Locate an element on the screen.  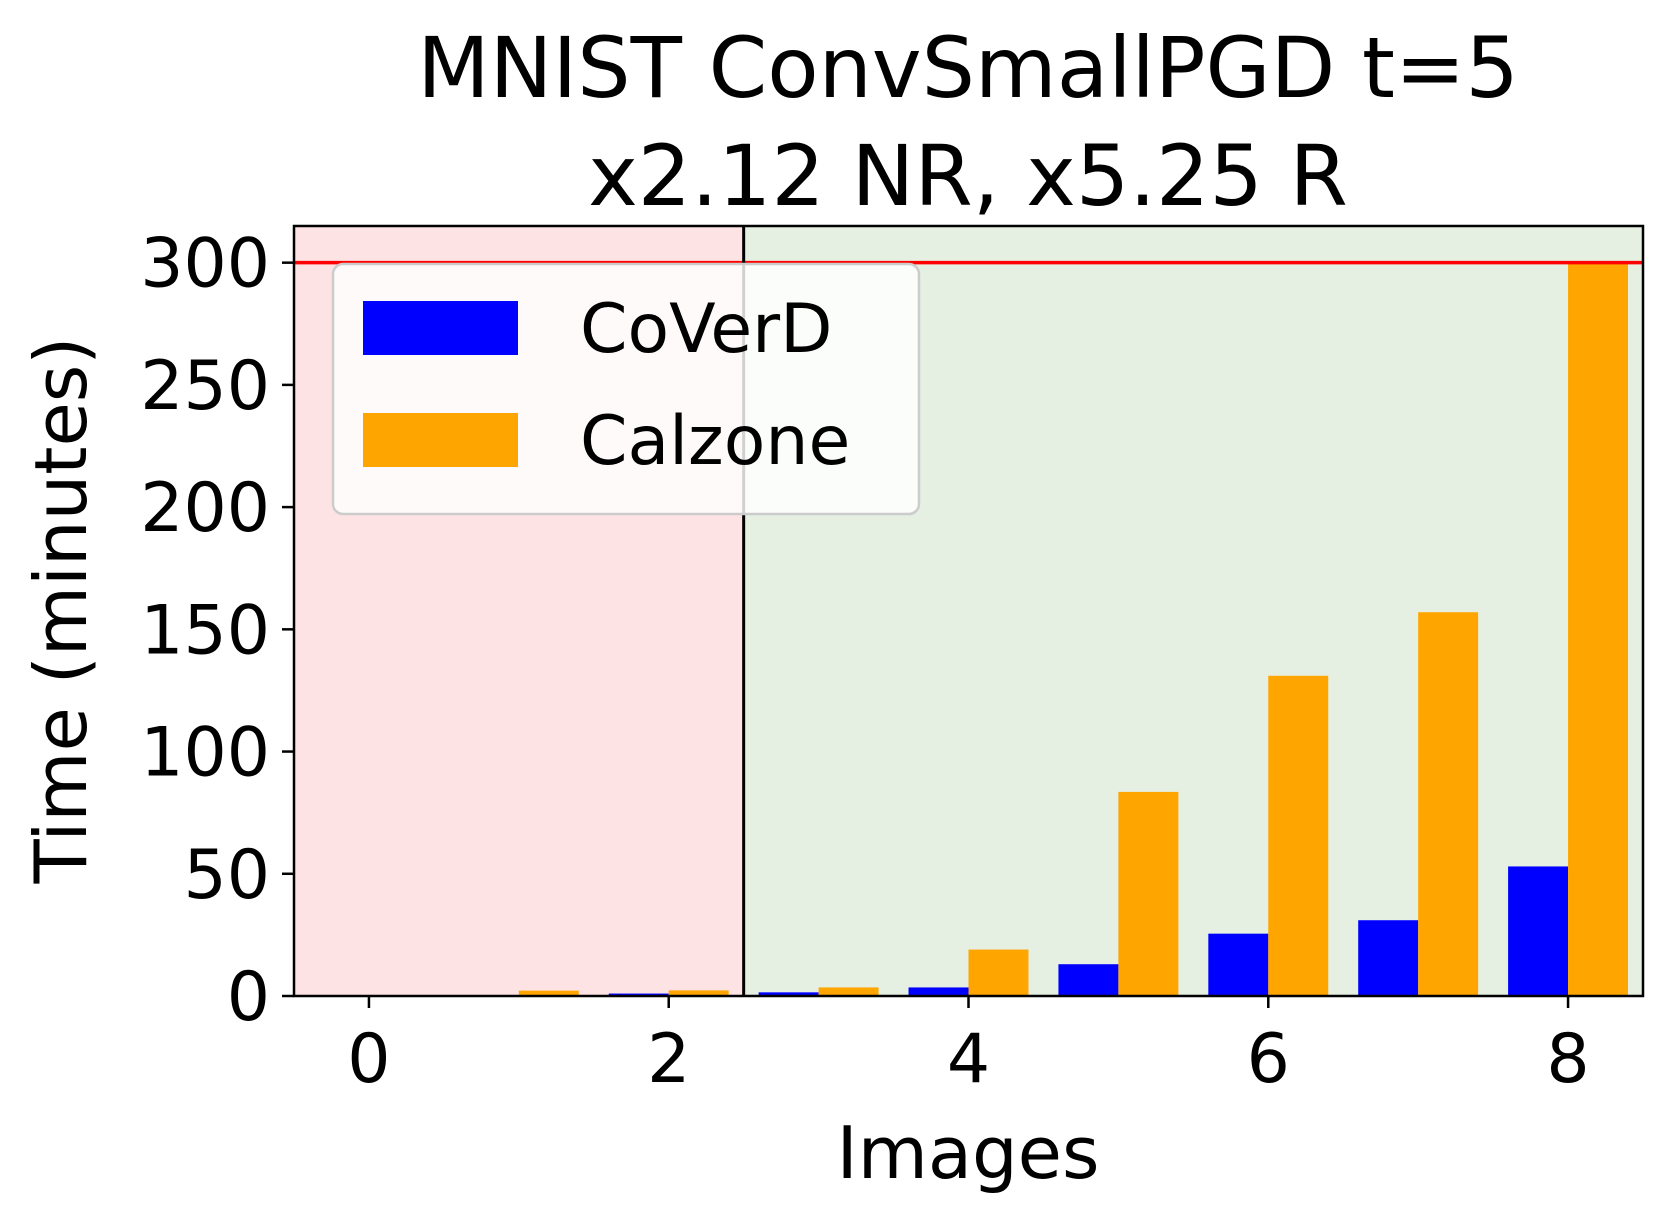
y-axis-label: Time (minutes) is located at coordinates (61, 611).